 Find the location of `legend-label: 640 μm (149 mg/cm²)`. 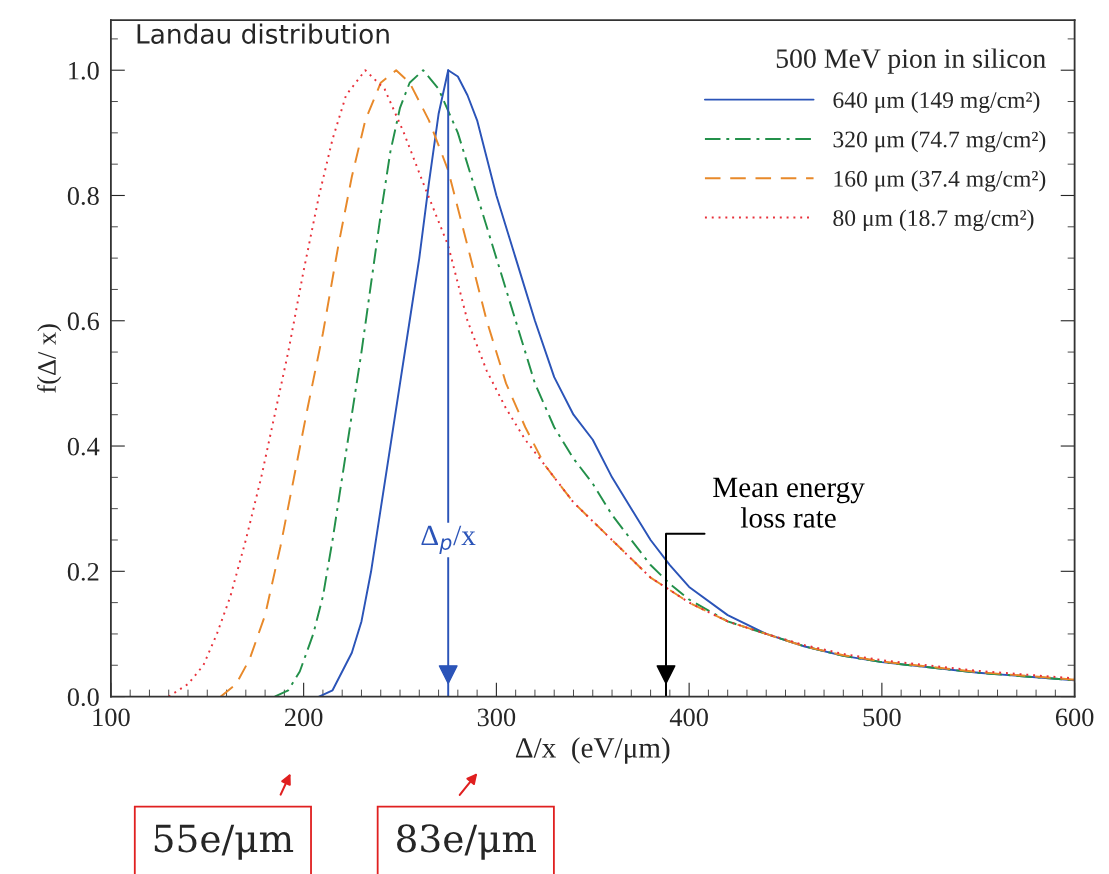

legend-label: 640 μm (149 mg/cm²) is located at coordinates (936, 102).